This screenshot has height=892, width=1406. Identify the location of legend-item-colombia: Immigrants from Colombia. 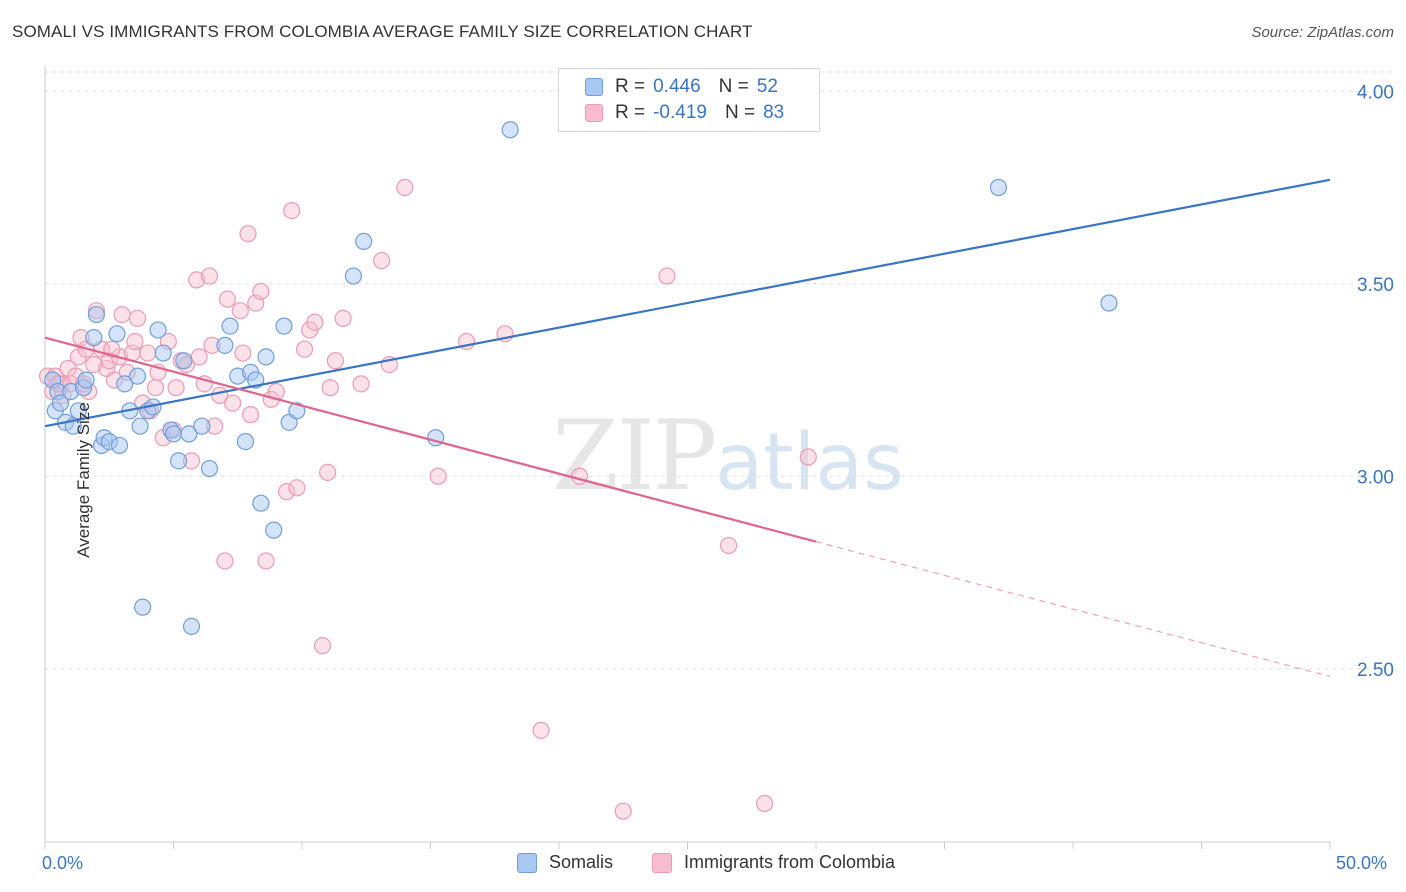
(773, 862).